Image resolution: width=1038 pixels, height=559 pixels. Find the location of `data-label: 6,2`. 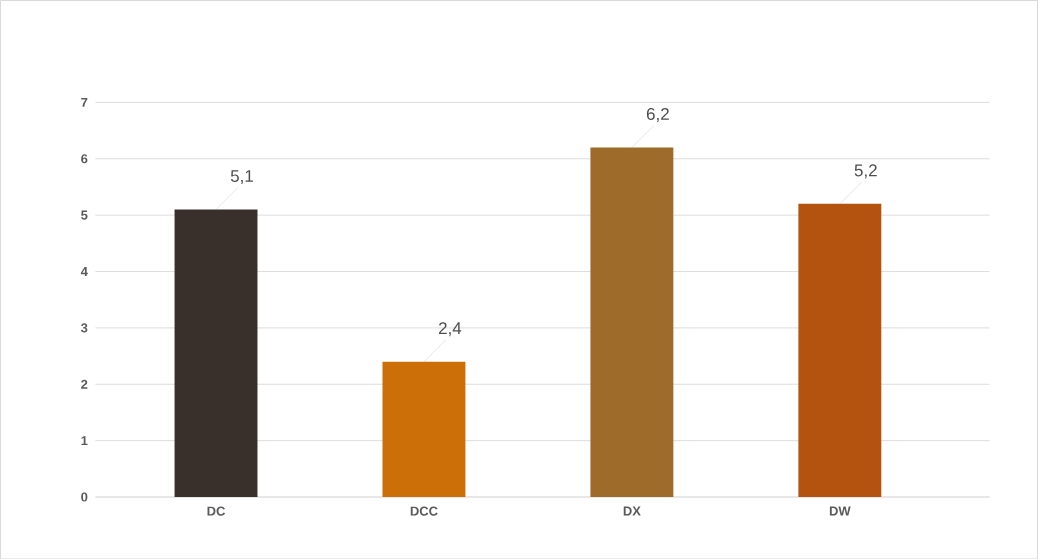

data-label: 6,2 is located at coordinates (657, 114).